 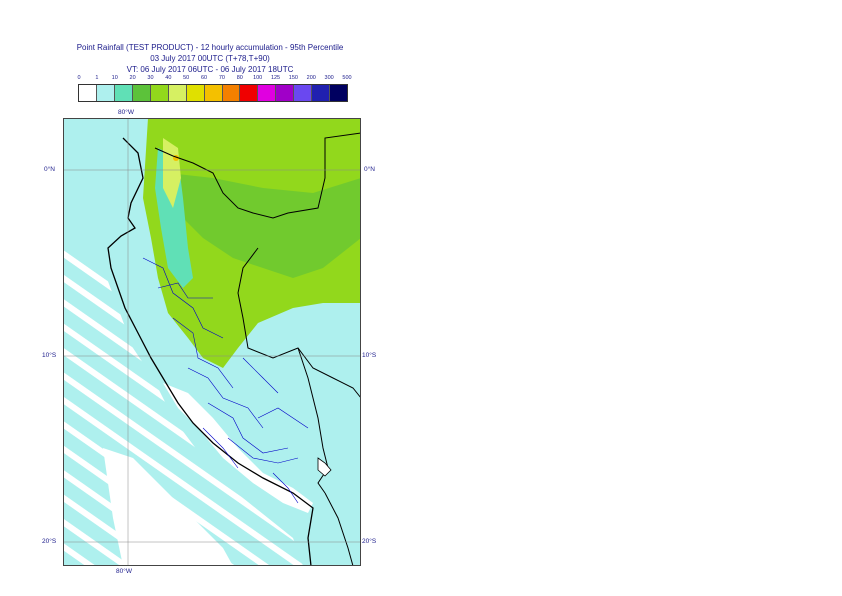 What do you see at coordinates (49, 541) in the screenshot?
I see `lat-label-20-left: 20°S` at bounding box center [49, 541].